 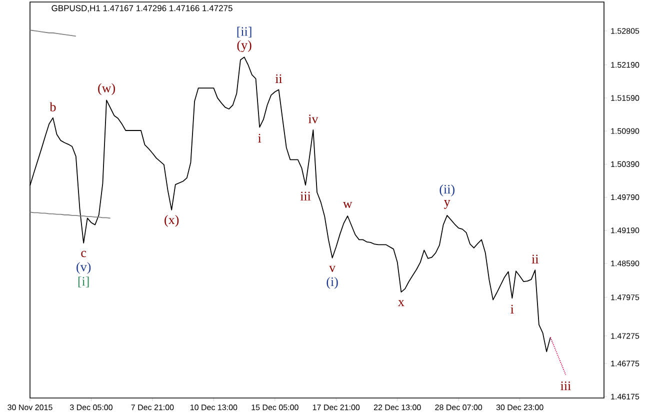 What do you see at coordinates (244, 46) in the screenshot?
I see `annotation: (y)` at bounding box center [244, 46].